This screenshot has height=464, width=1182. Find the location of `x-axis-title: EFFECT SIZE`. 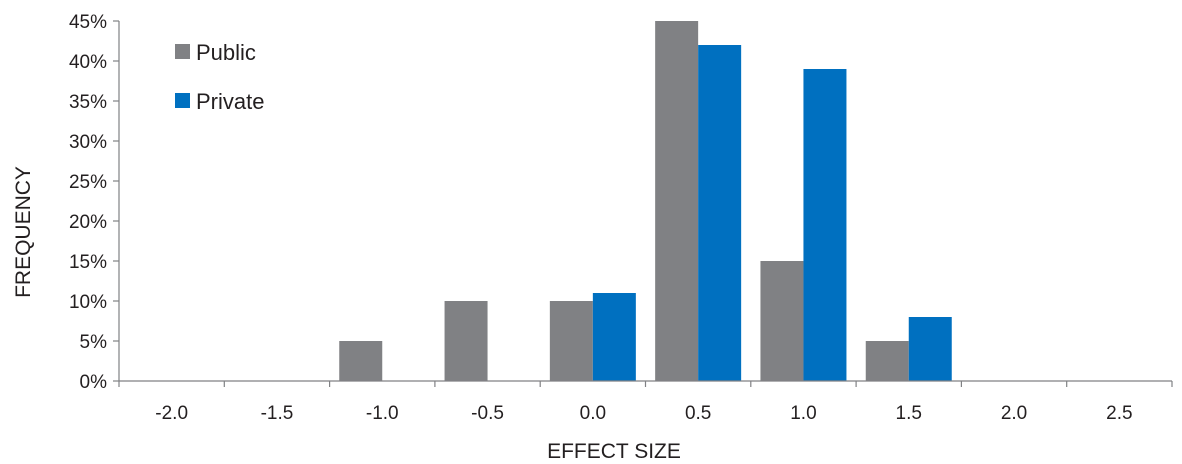

x-axis-title: EFFECT SIZE is located at coordinates (614, 451).